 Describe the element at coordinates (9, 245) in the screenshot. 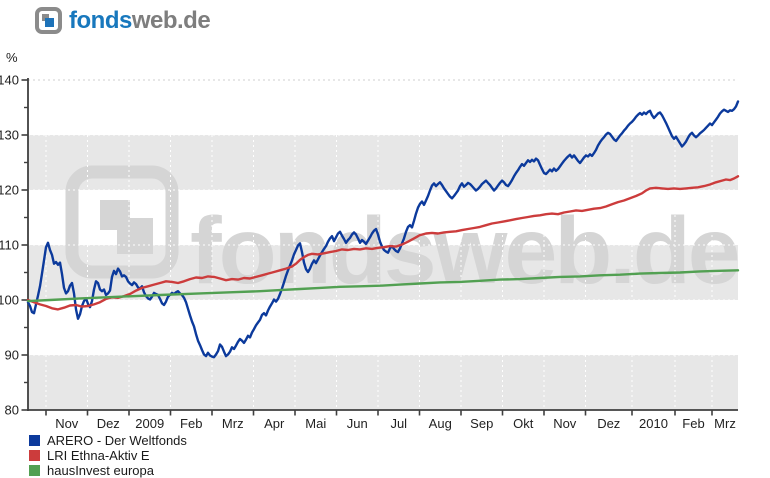

I see `y-tick-label: 110` at that location.